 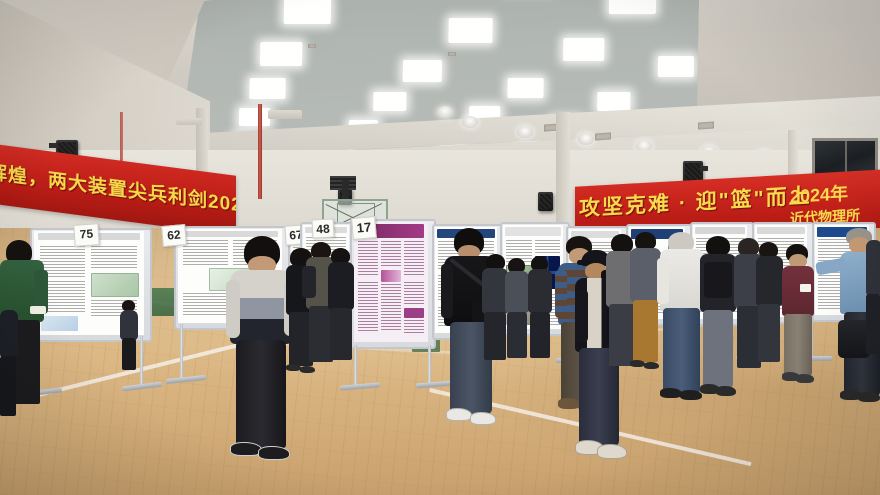 What do you see at coordinates (86, 235) in the screenshot?
I see `poster-number-badge: 75` at bounding box center [86, 235].